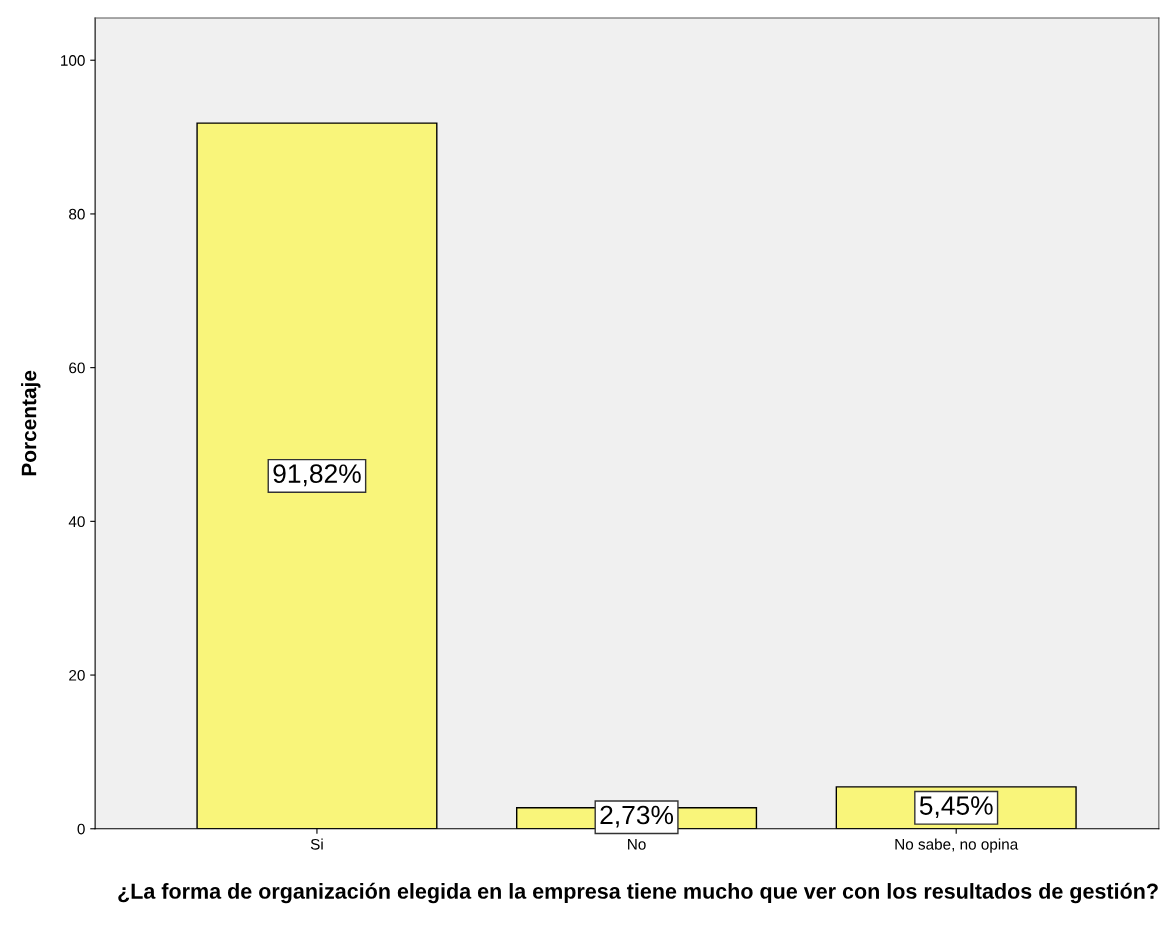 The width and height of the screenshot is (1160, 945). Describe the element at coordinates (956, 807) in the screenshot. I see `data-label: 5,45%` at that location.